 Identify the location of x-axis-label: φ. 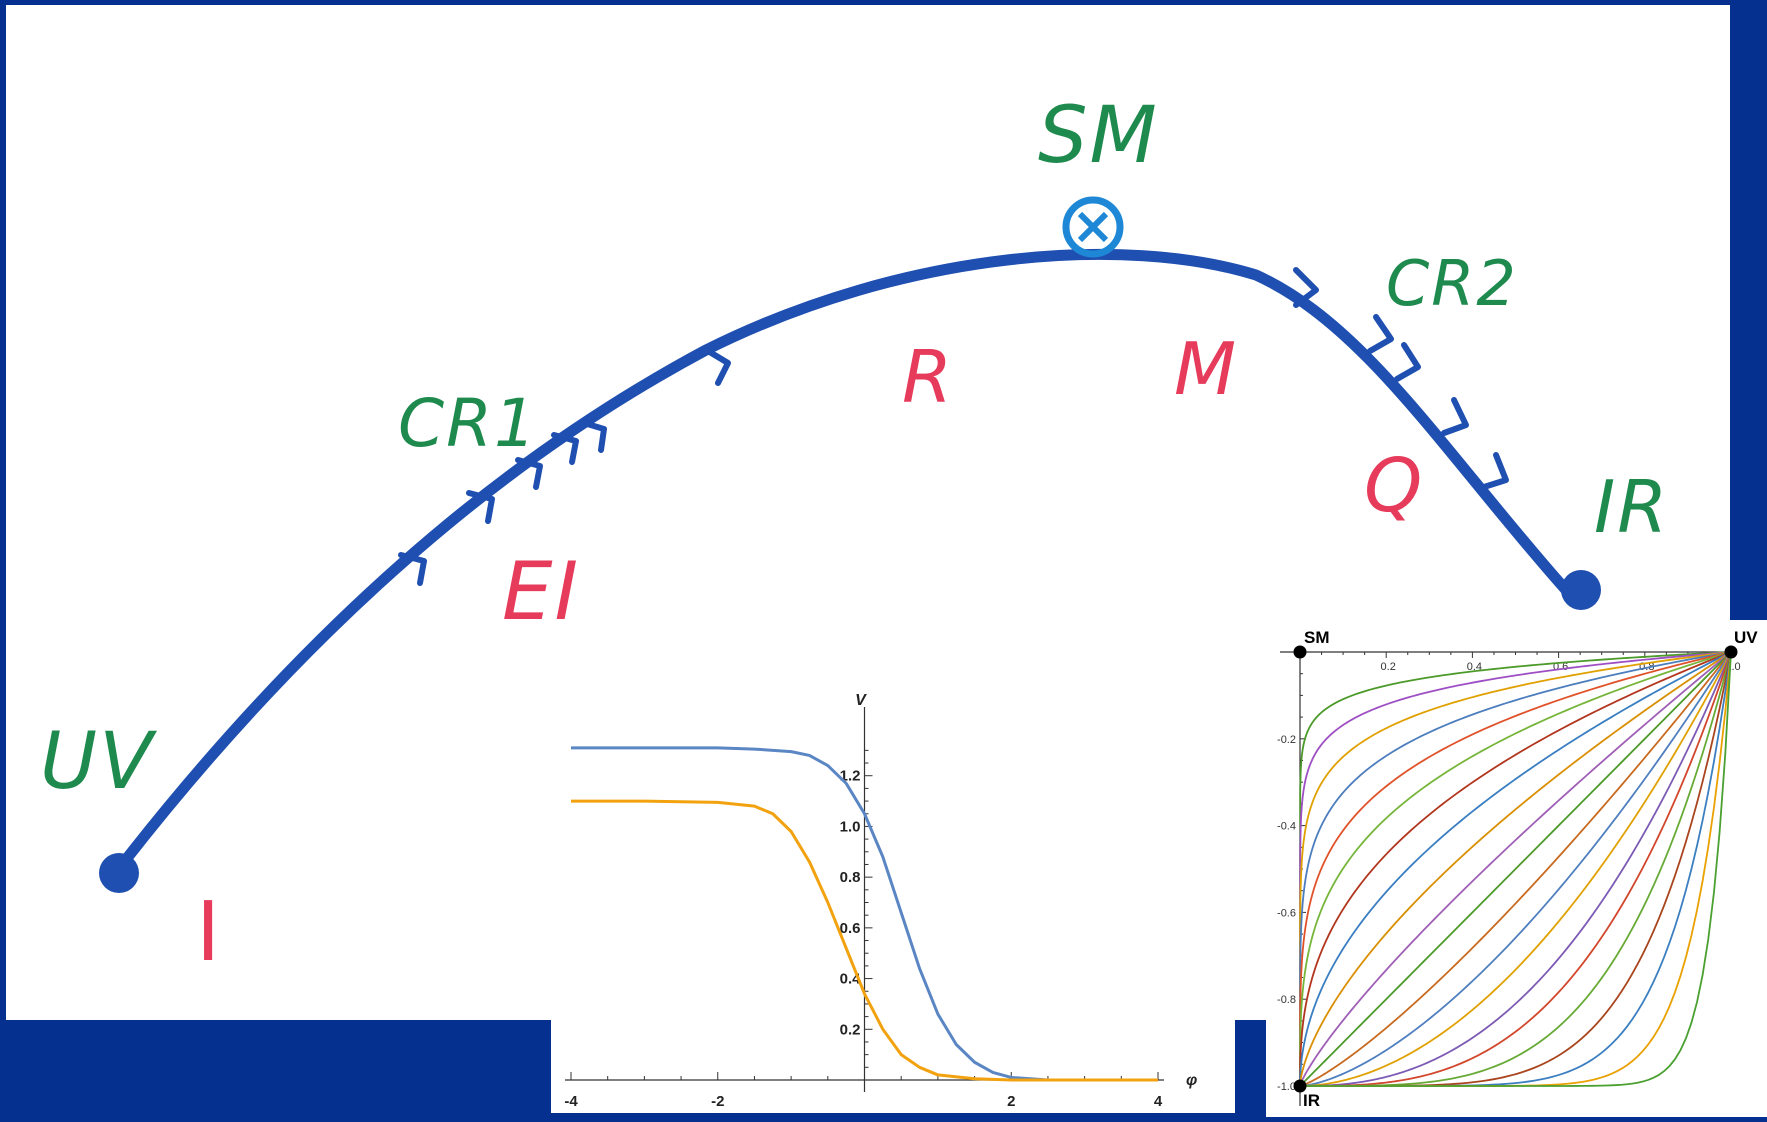
(1191, 1080).